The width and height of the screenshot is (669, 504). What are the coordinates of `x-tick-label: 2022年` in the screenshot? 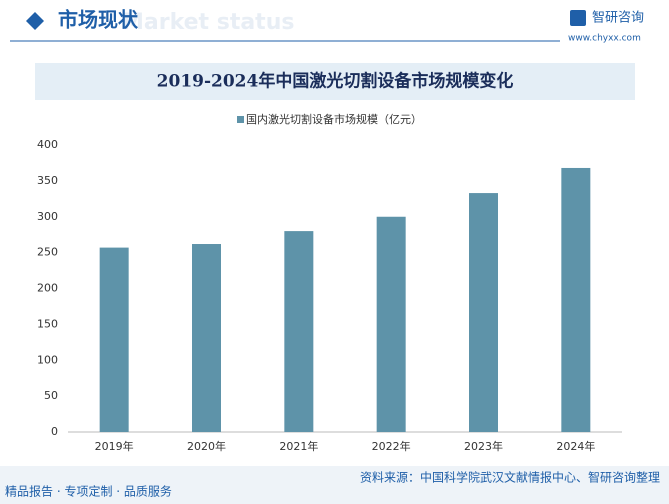 It's located at (391, 446).